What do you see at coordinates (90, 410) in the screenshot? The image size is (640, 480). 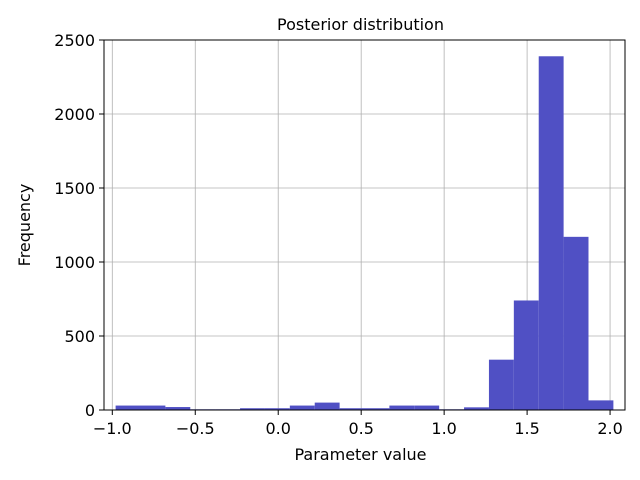 I see `y-tick-label: 0` at bounding box center [90, 410].